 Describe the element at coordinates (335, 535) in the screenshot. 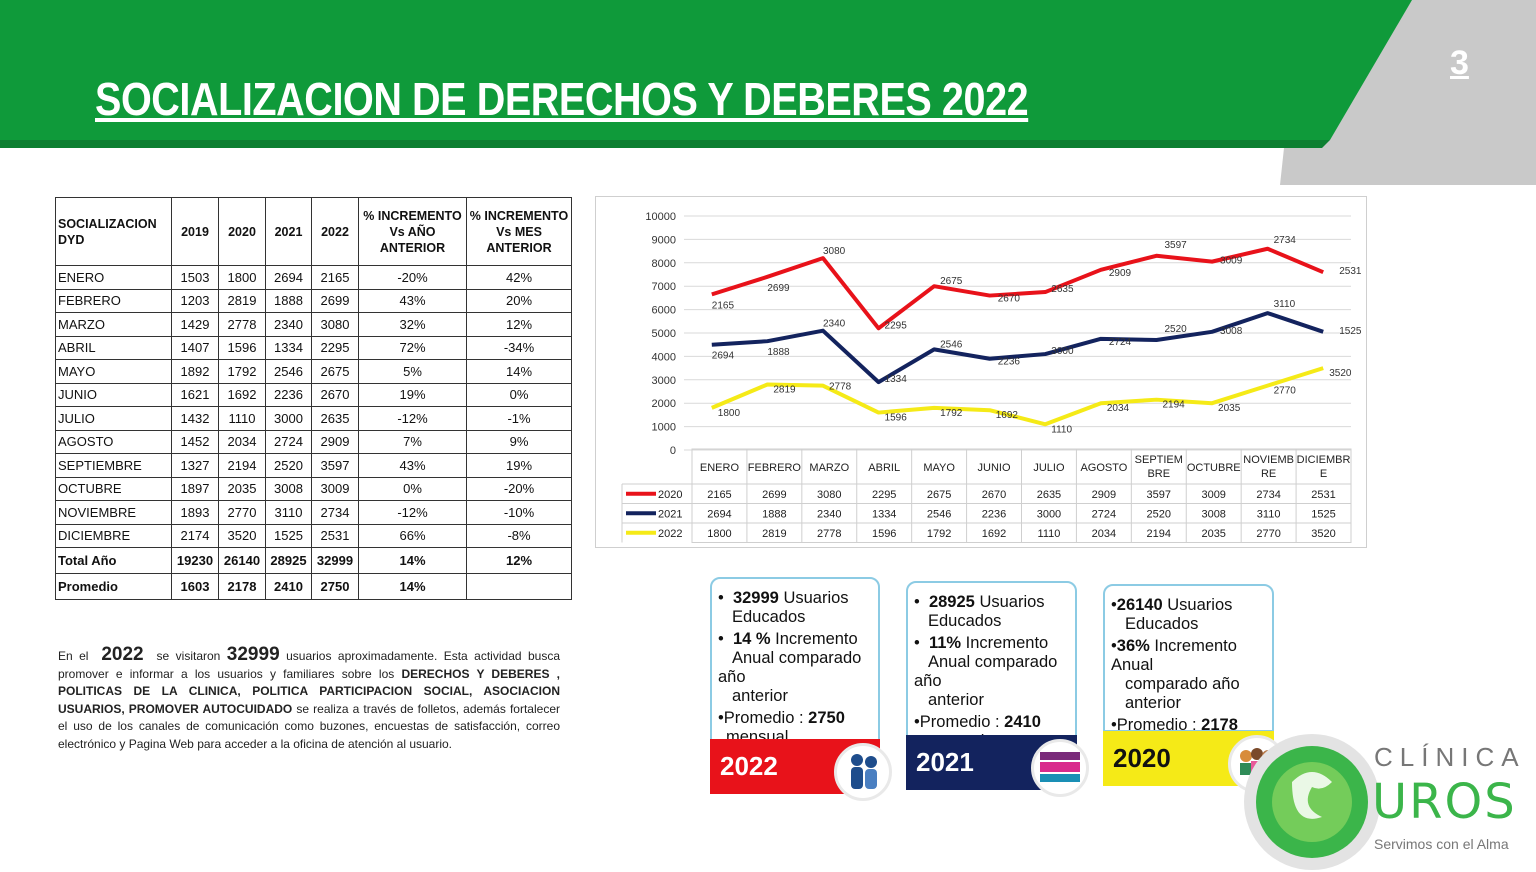

I see `table-cell: 2531` at that location.